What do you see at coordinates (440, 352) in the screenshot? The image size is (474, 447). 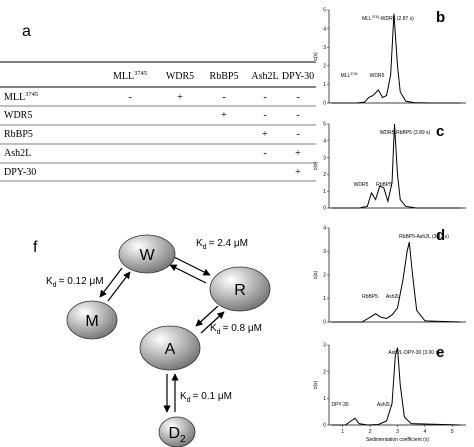 I see `panel-label: e` at bounding box center [440, 352].